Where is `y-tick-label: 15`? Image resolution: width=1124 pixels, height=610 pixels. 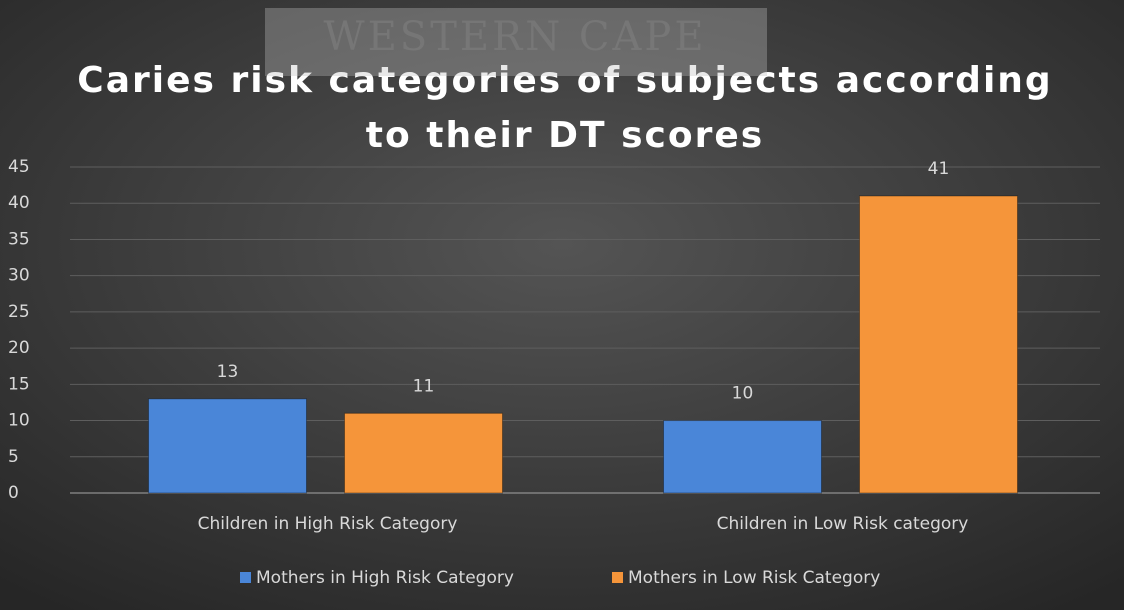
y-tick-label: 15 is located at coordinates (19, 384).